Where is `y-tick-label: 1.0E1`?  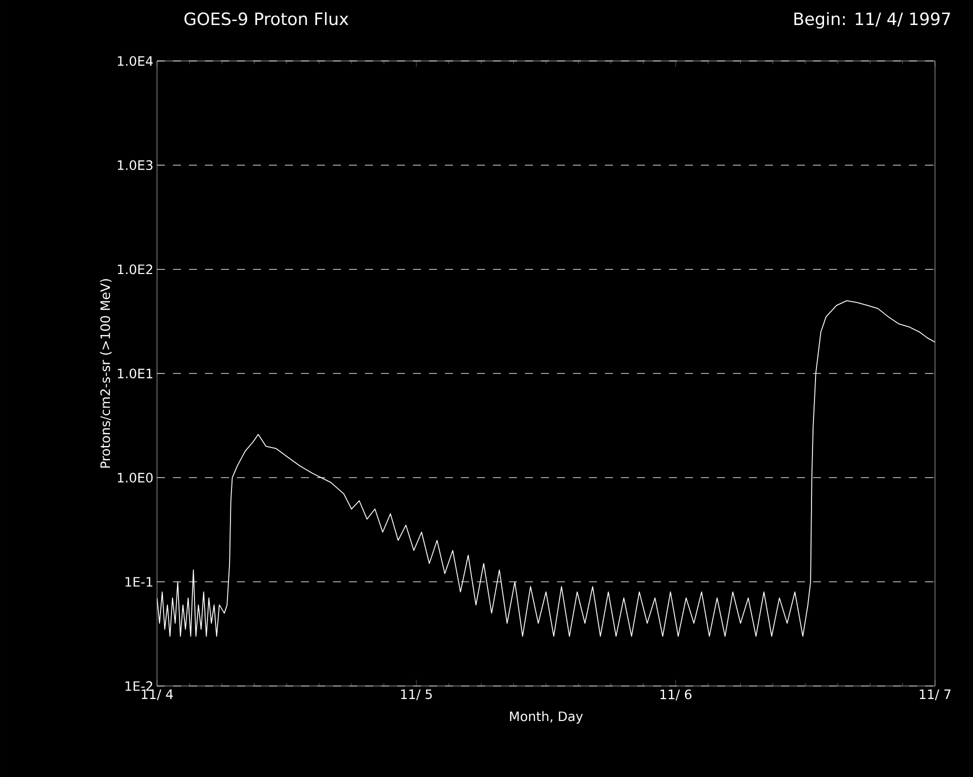 y-tick-label: 1.0E1 is located at coordinates (135, 373).